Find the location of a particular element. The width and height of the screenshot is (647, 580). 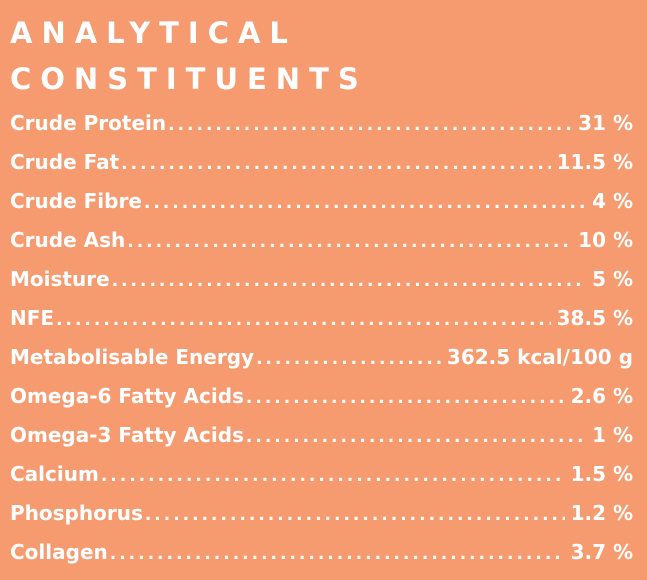

constituent-label: Omega-3 Fatty Acids is located at coordinates (127, 435).